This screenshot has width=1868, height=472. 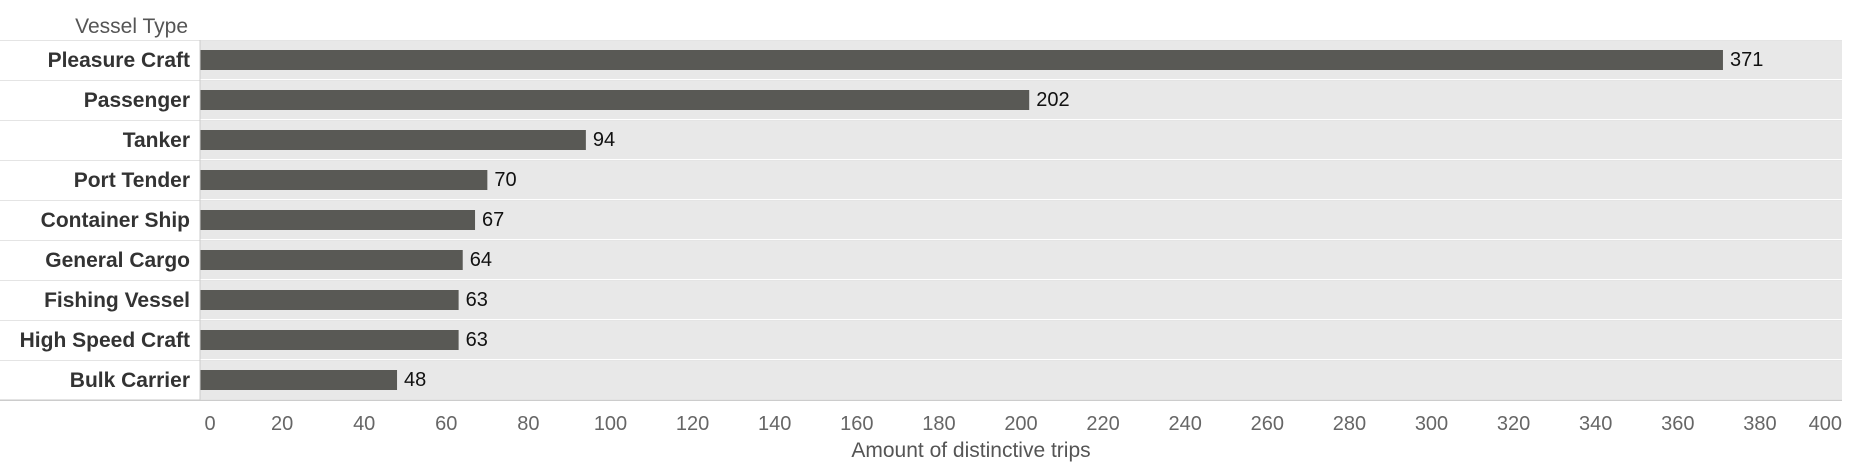 I want to click on row-band-general-cargo, so click(x=1021, y=260).